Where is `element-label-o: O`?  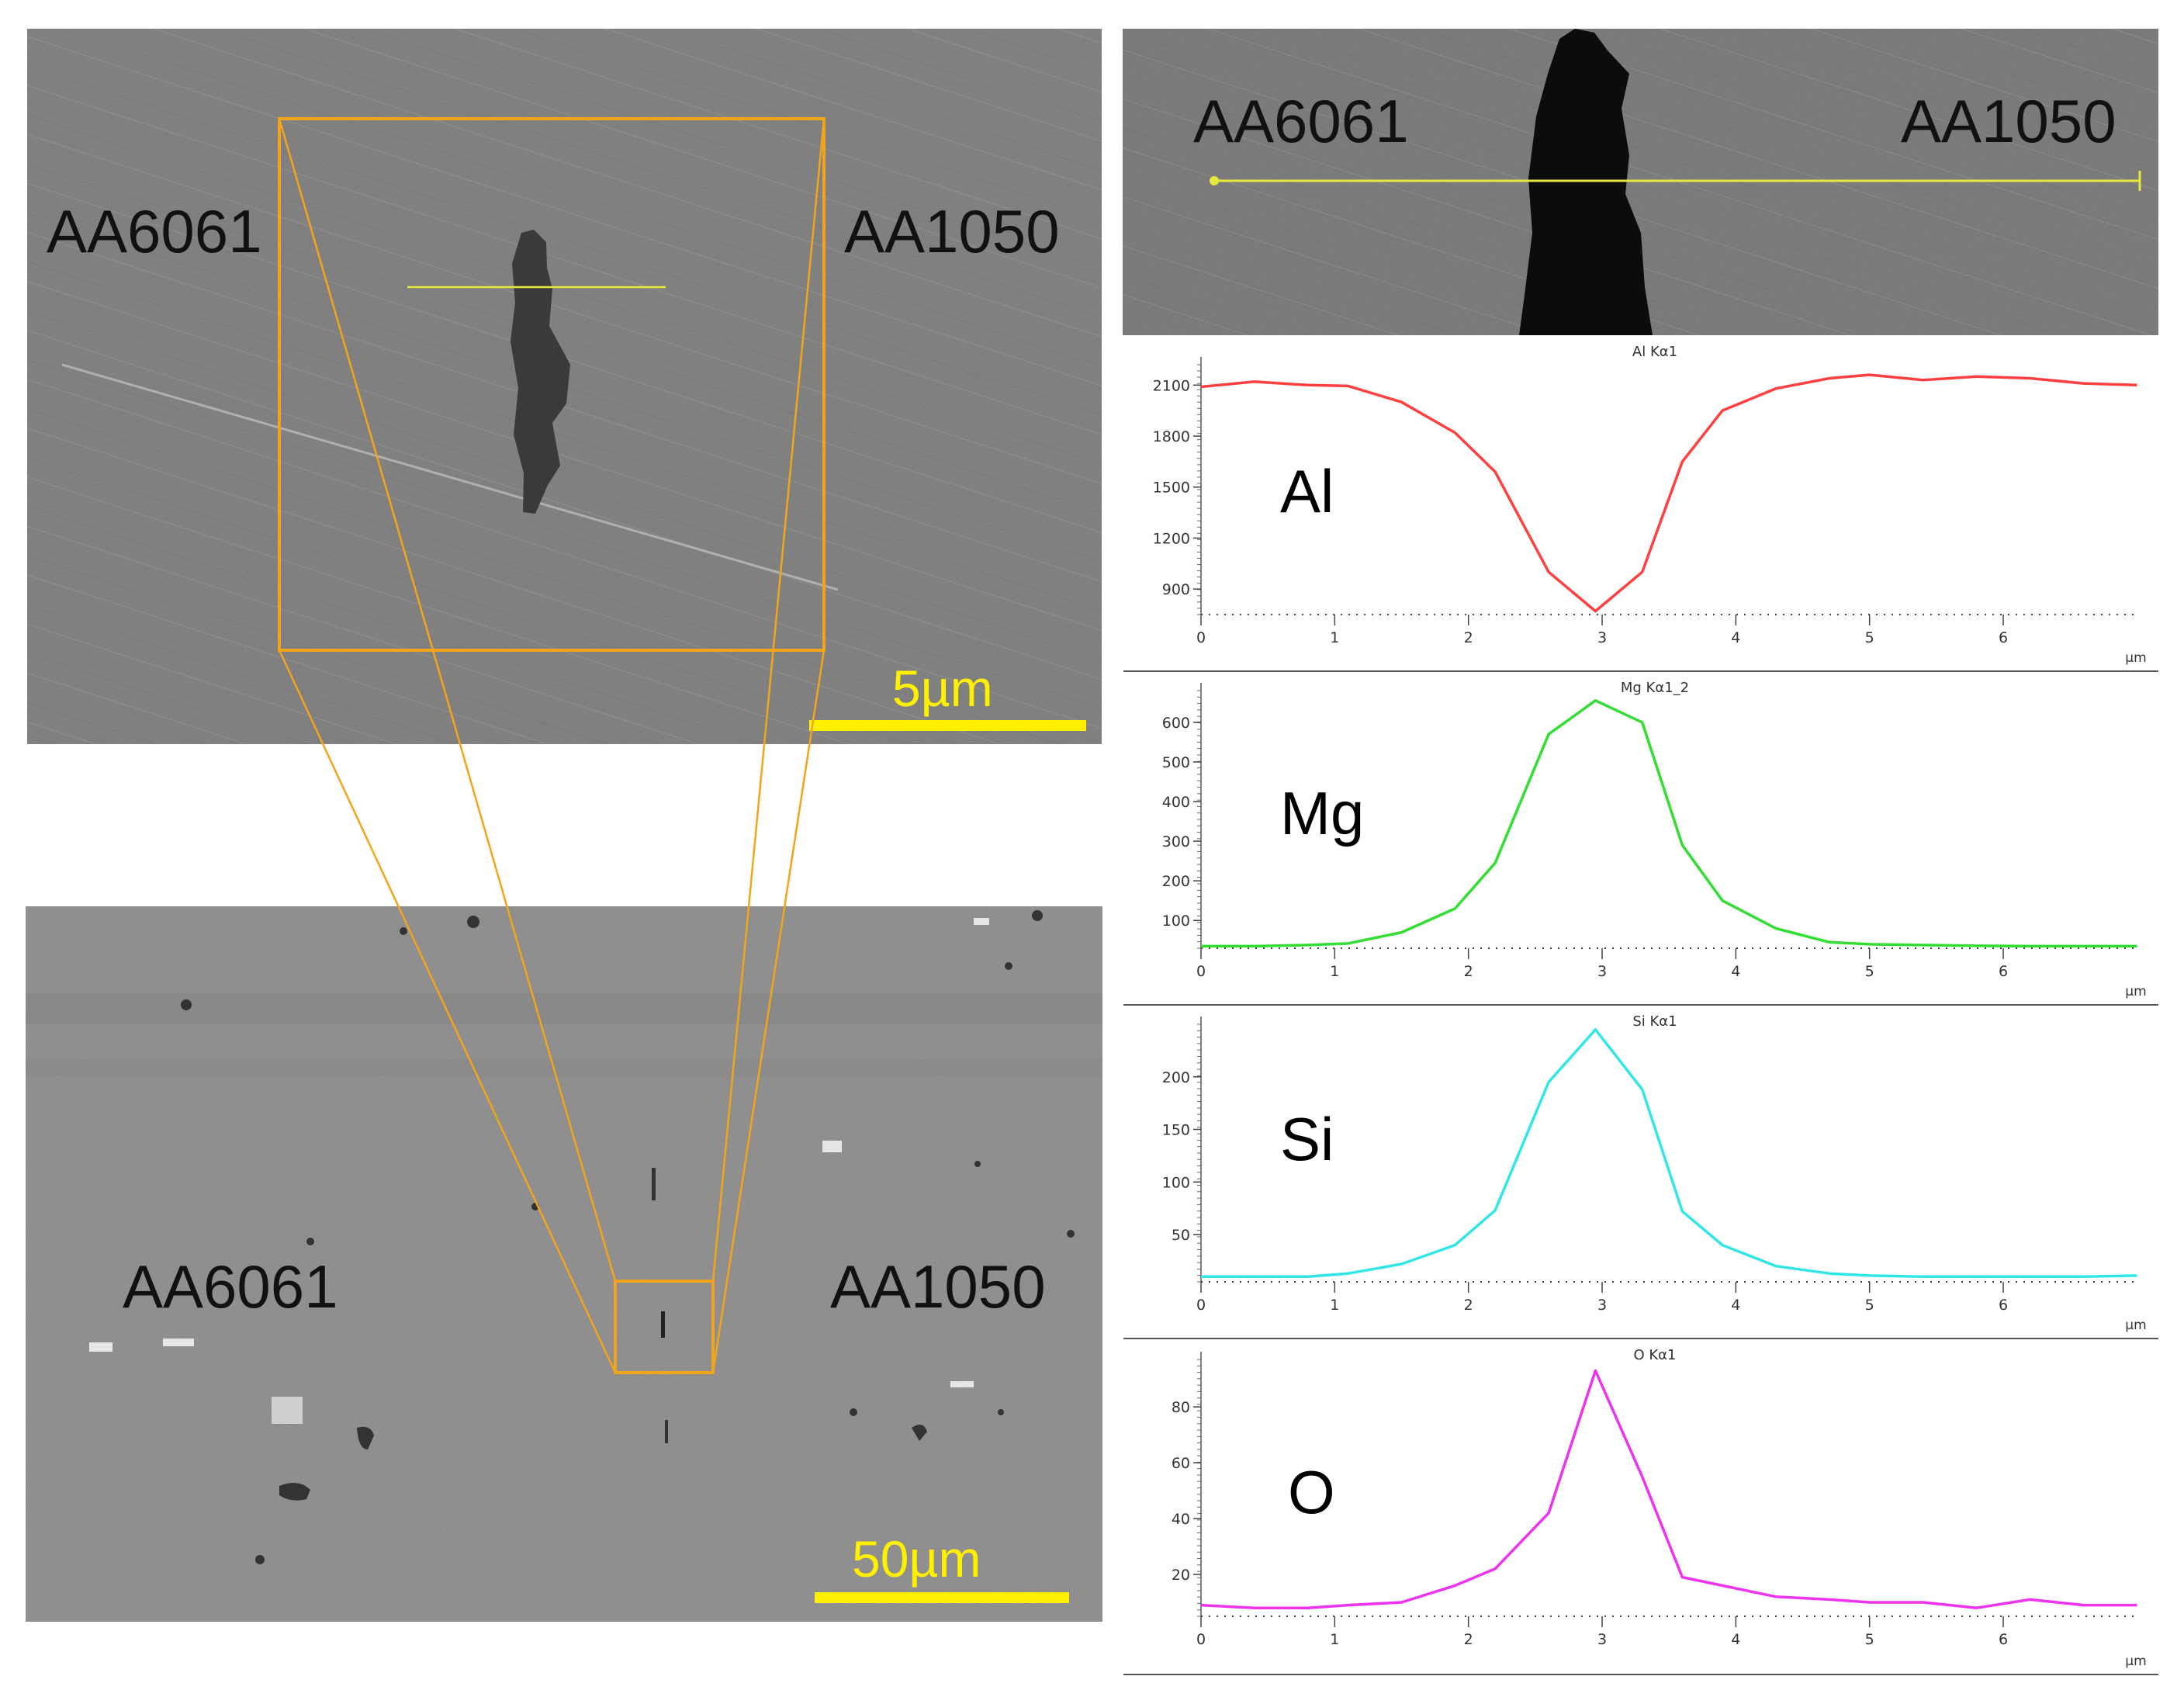
element-label-o: O is located at coordinates (1311, 1492).